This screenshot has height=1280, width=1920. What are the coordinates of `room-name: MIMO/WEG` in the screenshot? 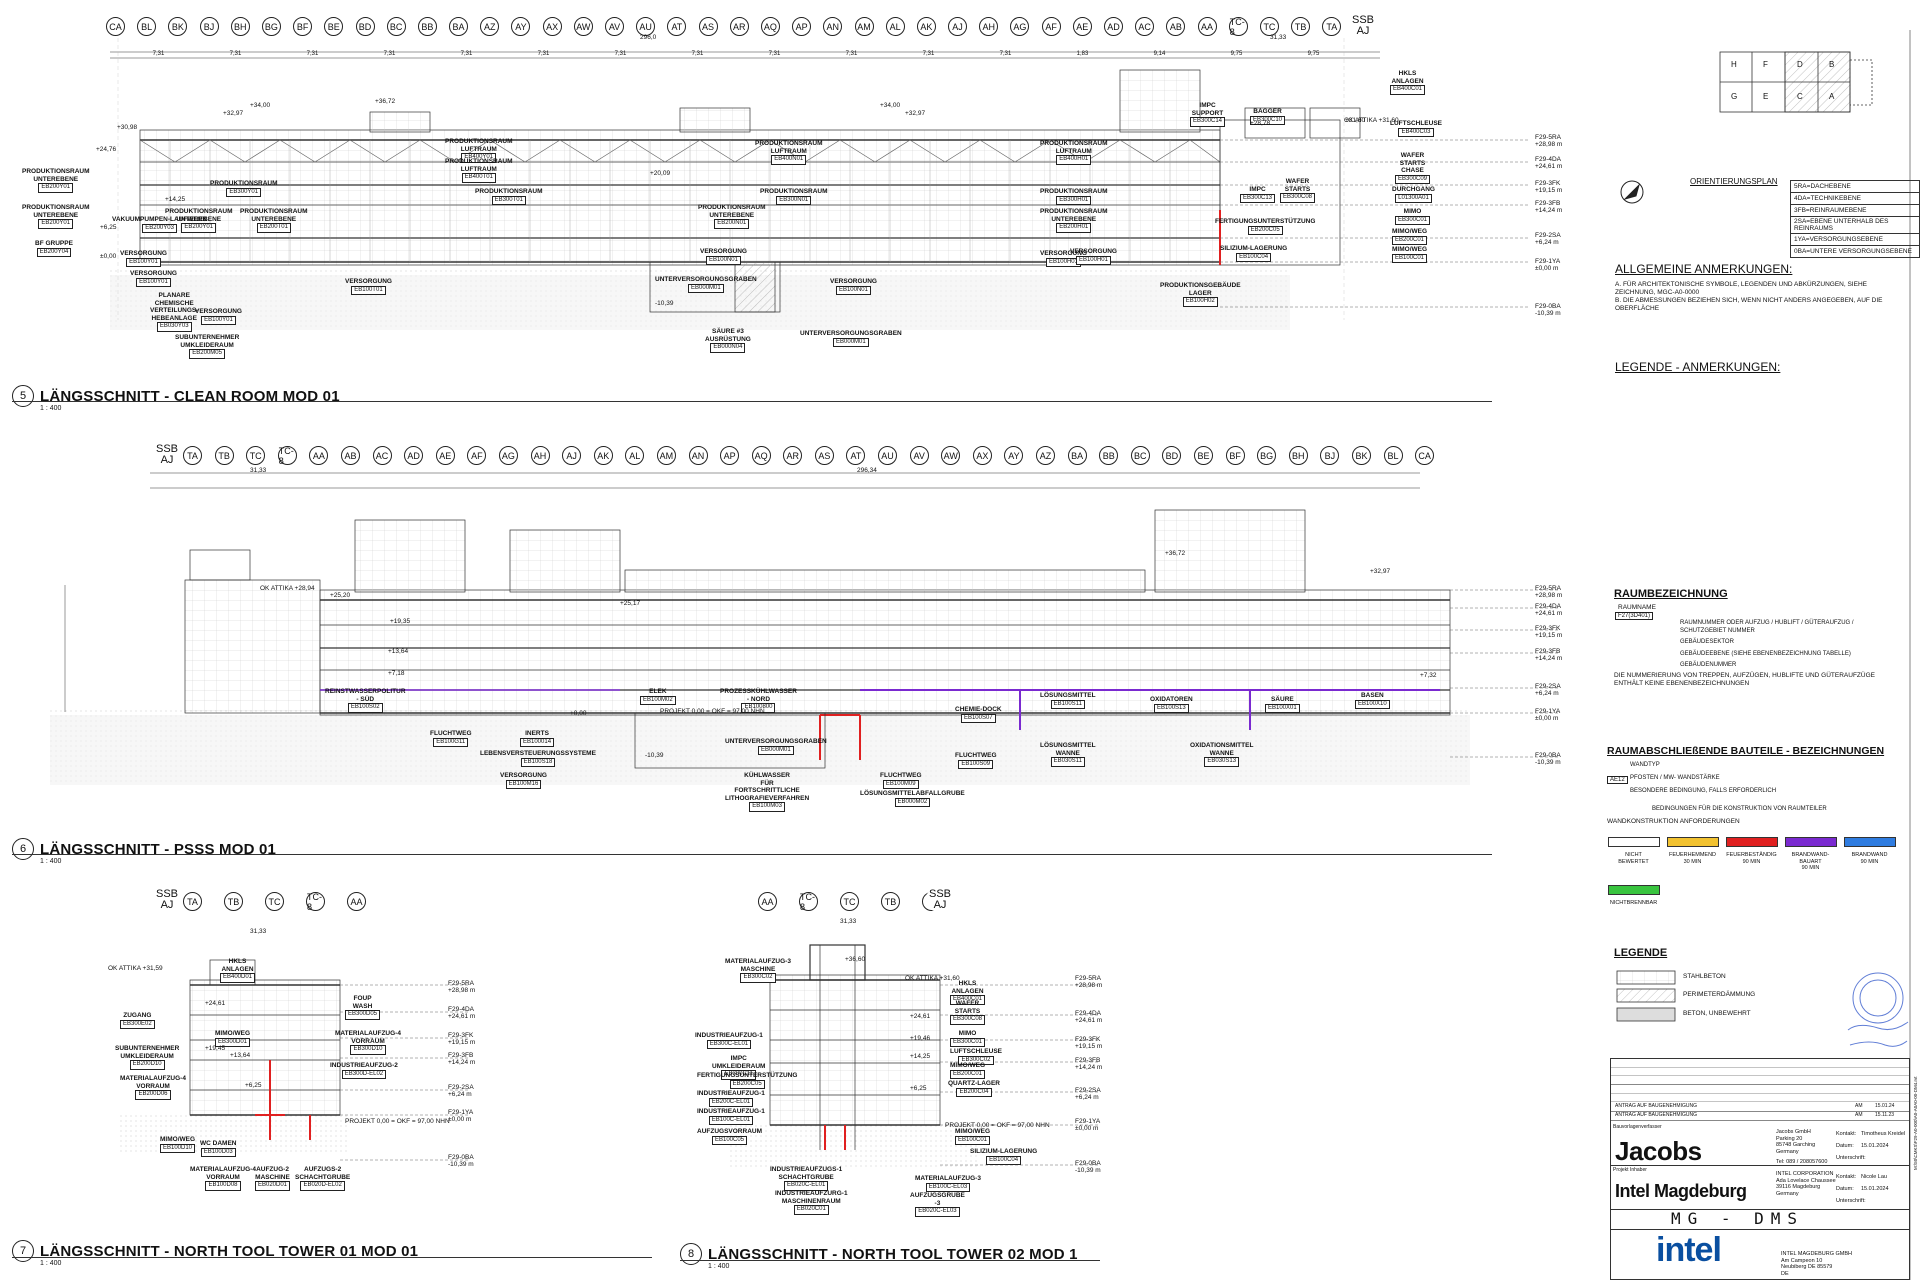 It's located at (178, 1139).